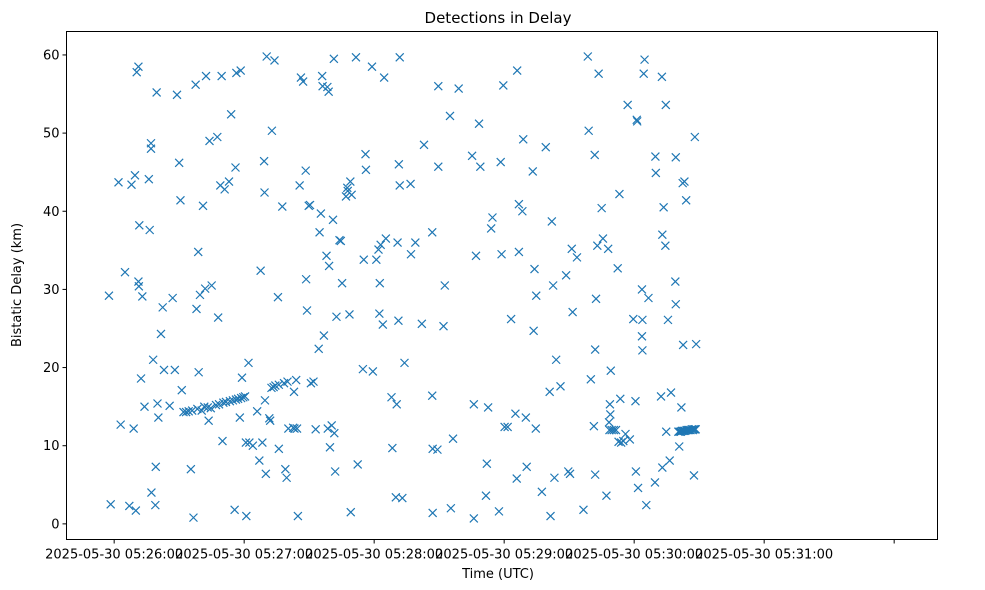 This screenshot has height=590, width=985. What do you see at coordinates (498, 18) in the screenshot?
I see `chart-title: Detections in Delay` at bounding box center [498, 18].